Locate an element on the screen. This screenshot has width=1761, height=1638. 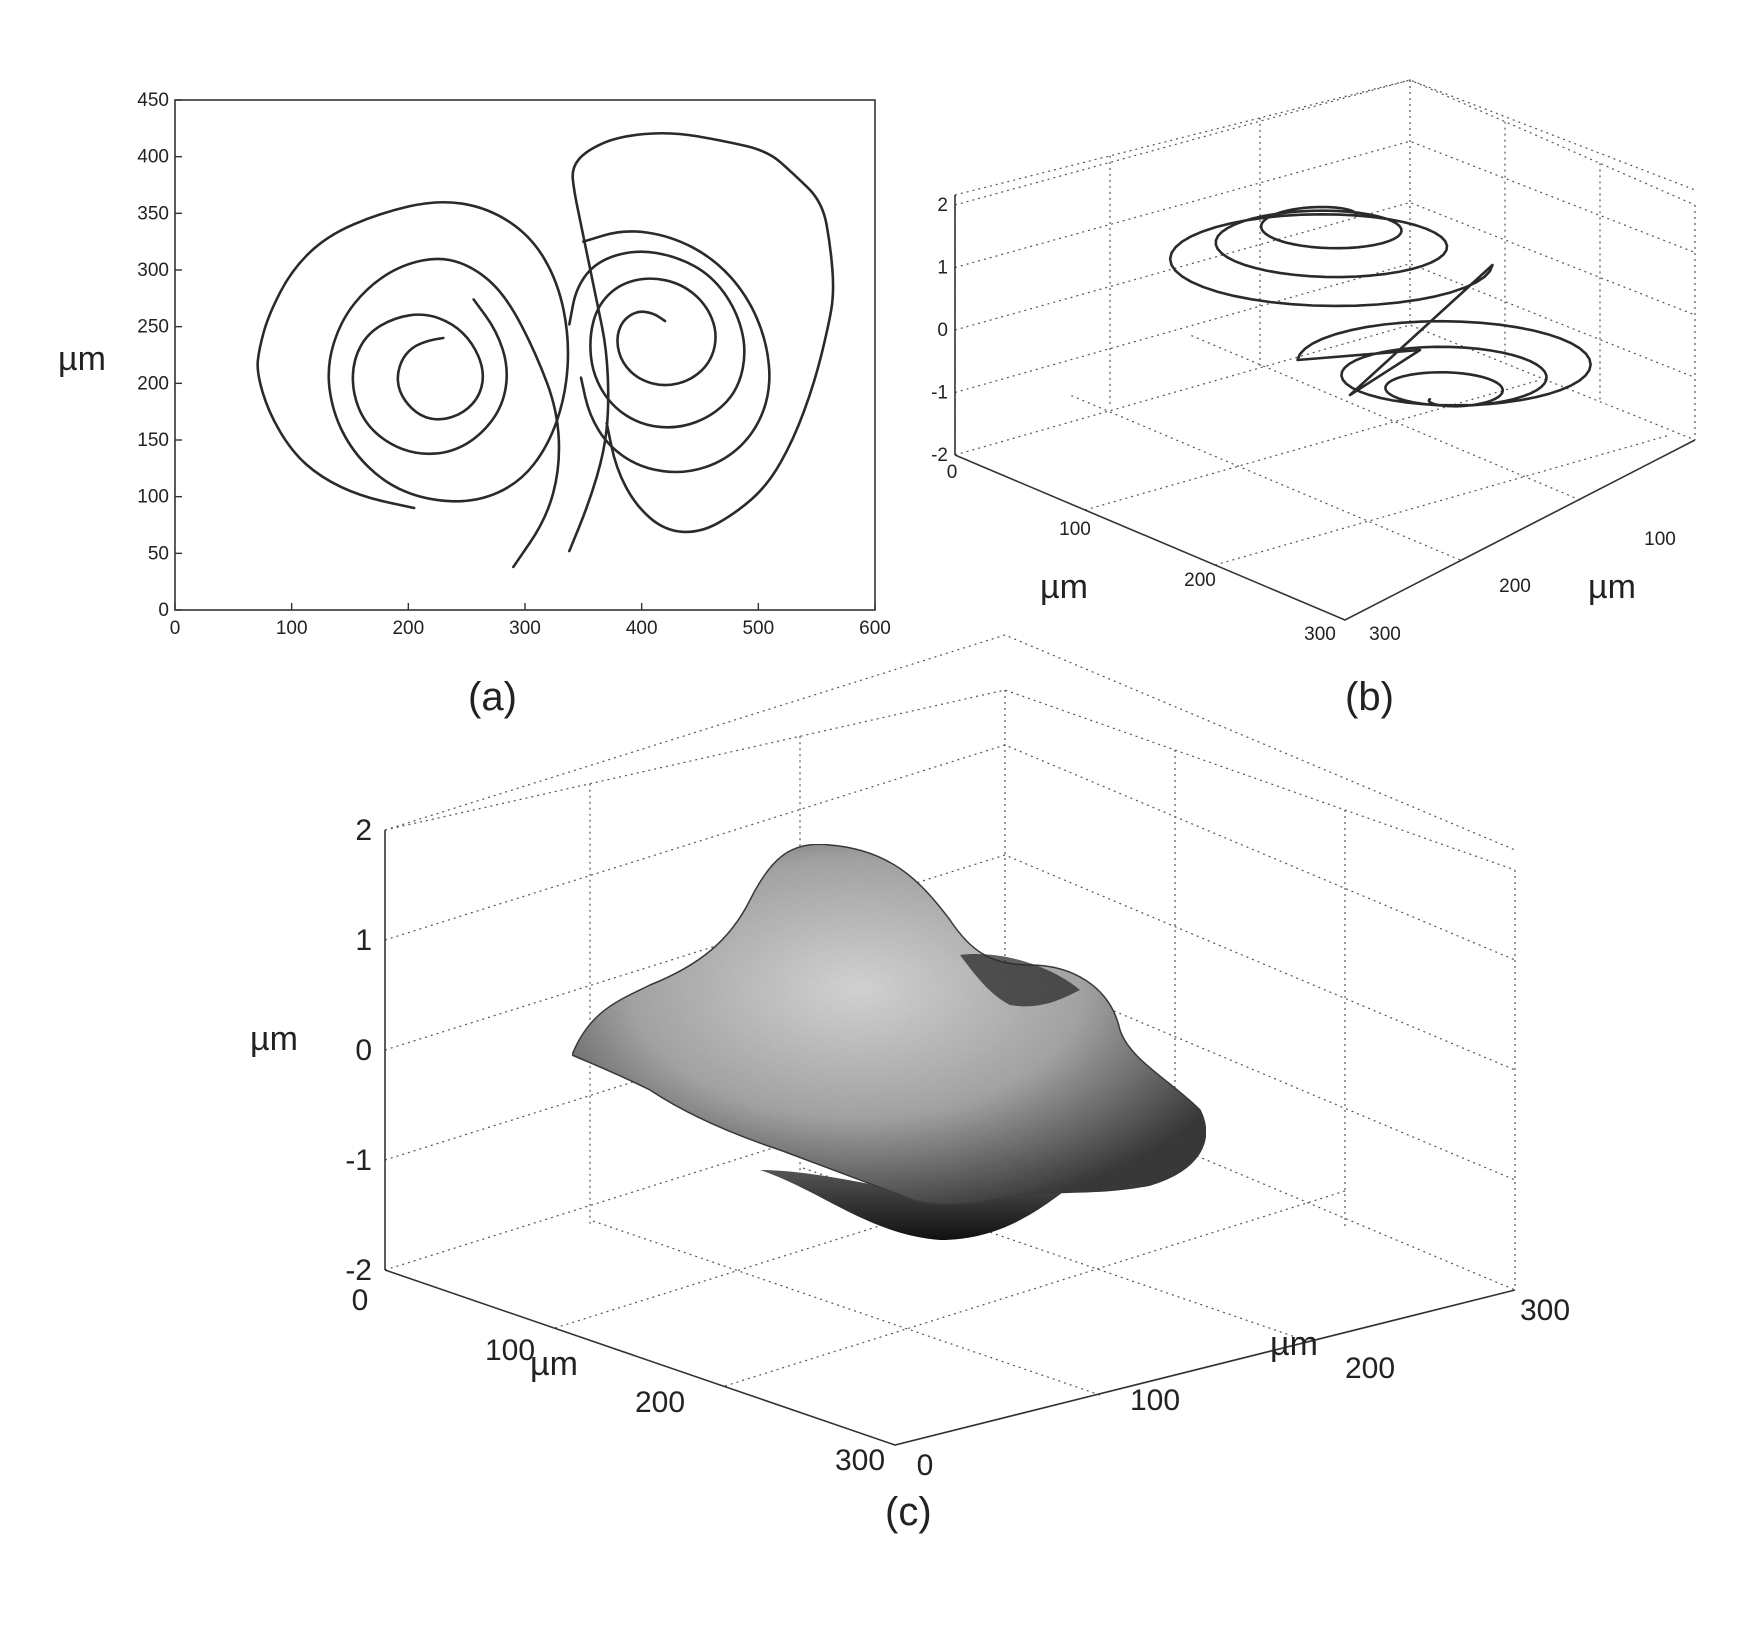
panel-a-y-tick-label: 100 is located at coordinates (153, 497).